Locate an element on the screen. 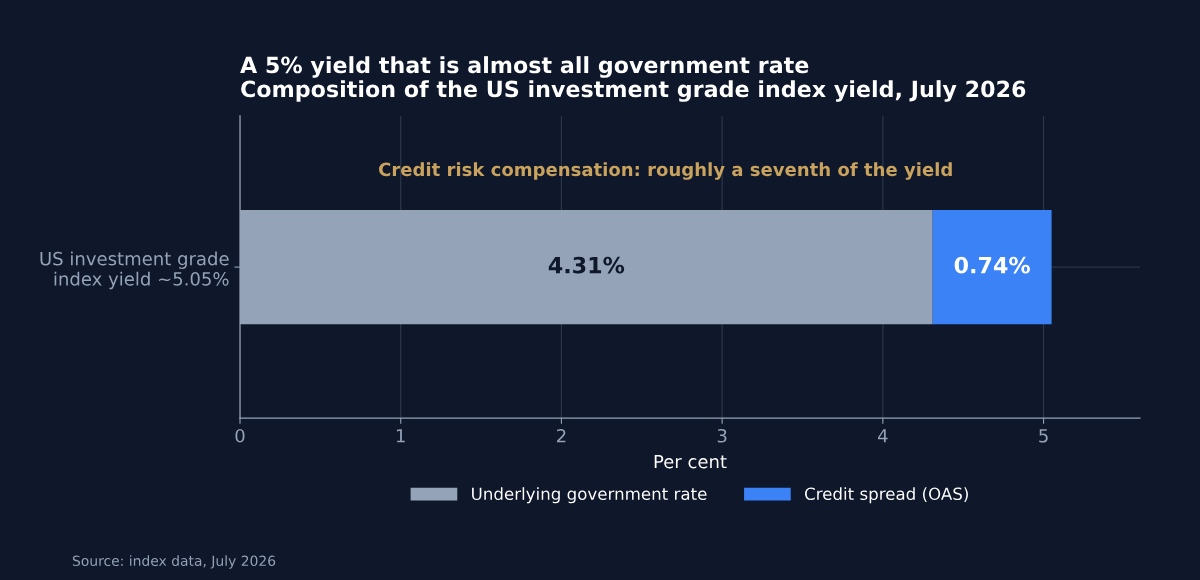 Image resolution: width=1200 pixels, height=580 pixels. y-tick-label: US investment grade index yield ~5.05% is located at coordinates (134, 270).